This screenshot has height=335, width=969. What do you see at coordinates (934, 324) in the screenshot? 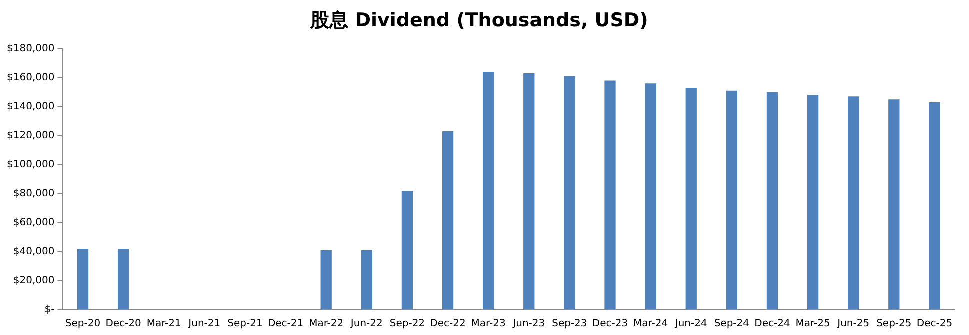
I see `x-tick-label: Dec-25` at bounding box center [934, 324].